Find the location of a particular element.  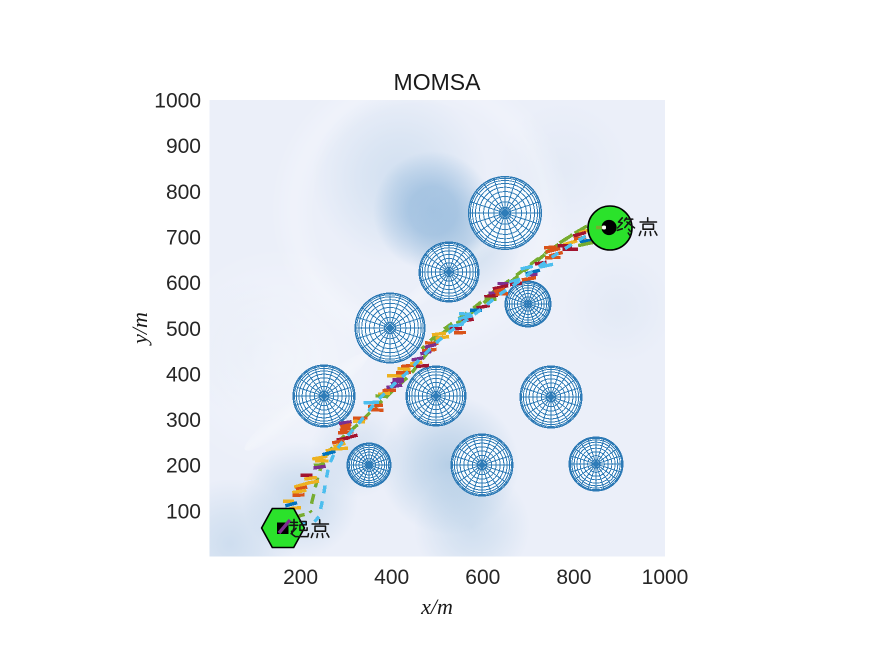

svg-text: 700 is located at coordinates (183, 237).